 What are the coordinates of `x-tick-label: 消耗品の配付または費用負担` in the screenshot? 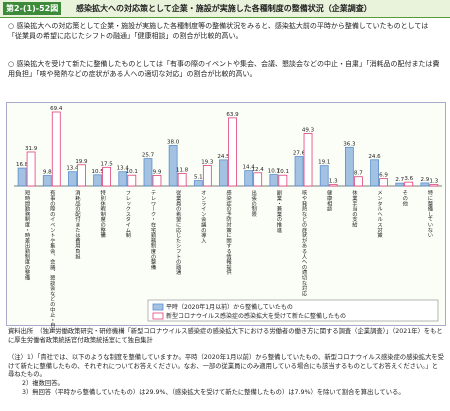 It's located at (77, 224).